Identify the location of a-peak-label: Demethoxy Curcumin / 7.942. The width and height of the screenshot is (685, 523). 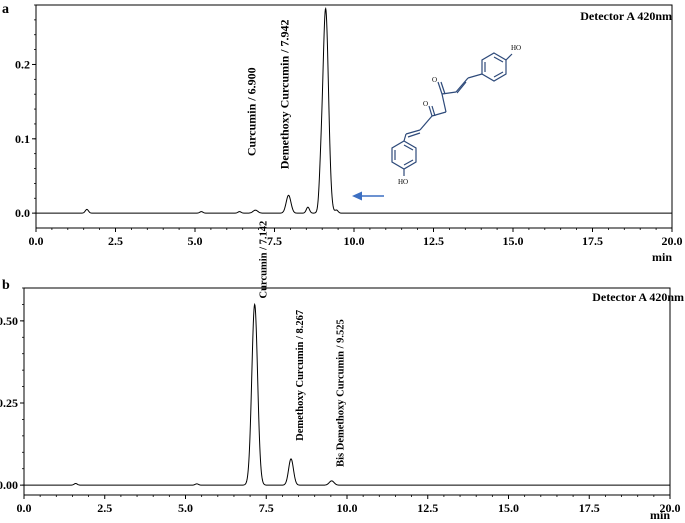
(285, 95).